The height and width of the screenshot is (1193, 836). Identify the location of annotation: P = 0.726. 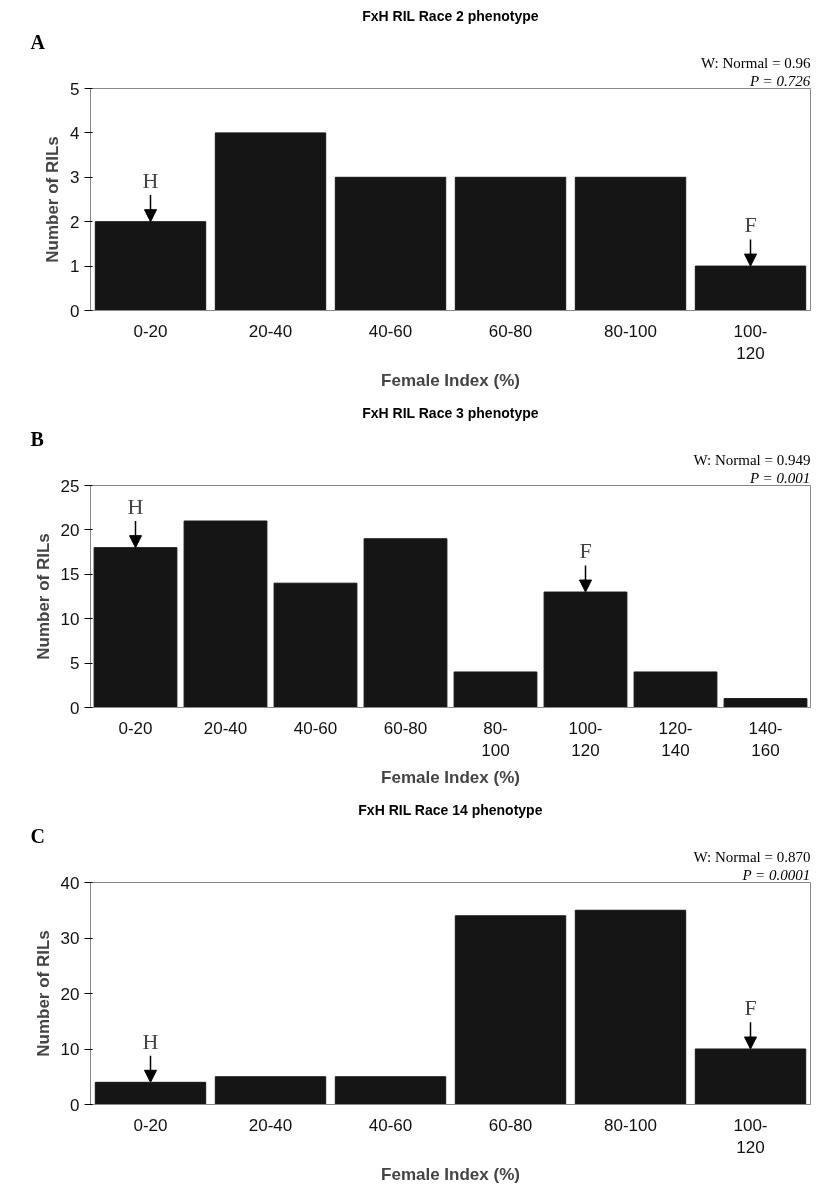
(779, 80).